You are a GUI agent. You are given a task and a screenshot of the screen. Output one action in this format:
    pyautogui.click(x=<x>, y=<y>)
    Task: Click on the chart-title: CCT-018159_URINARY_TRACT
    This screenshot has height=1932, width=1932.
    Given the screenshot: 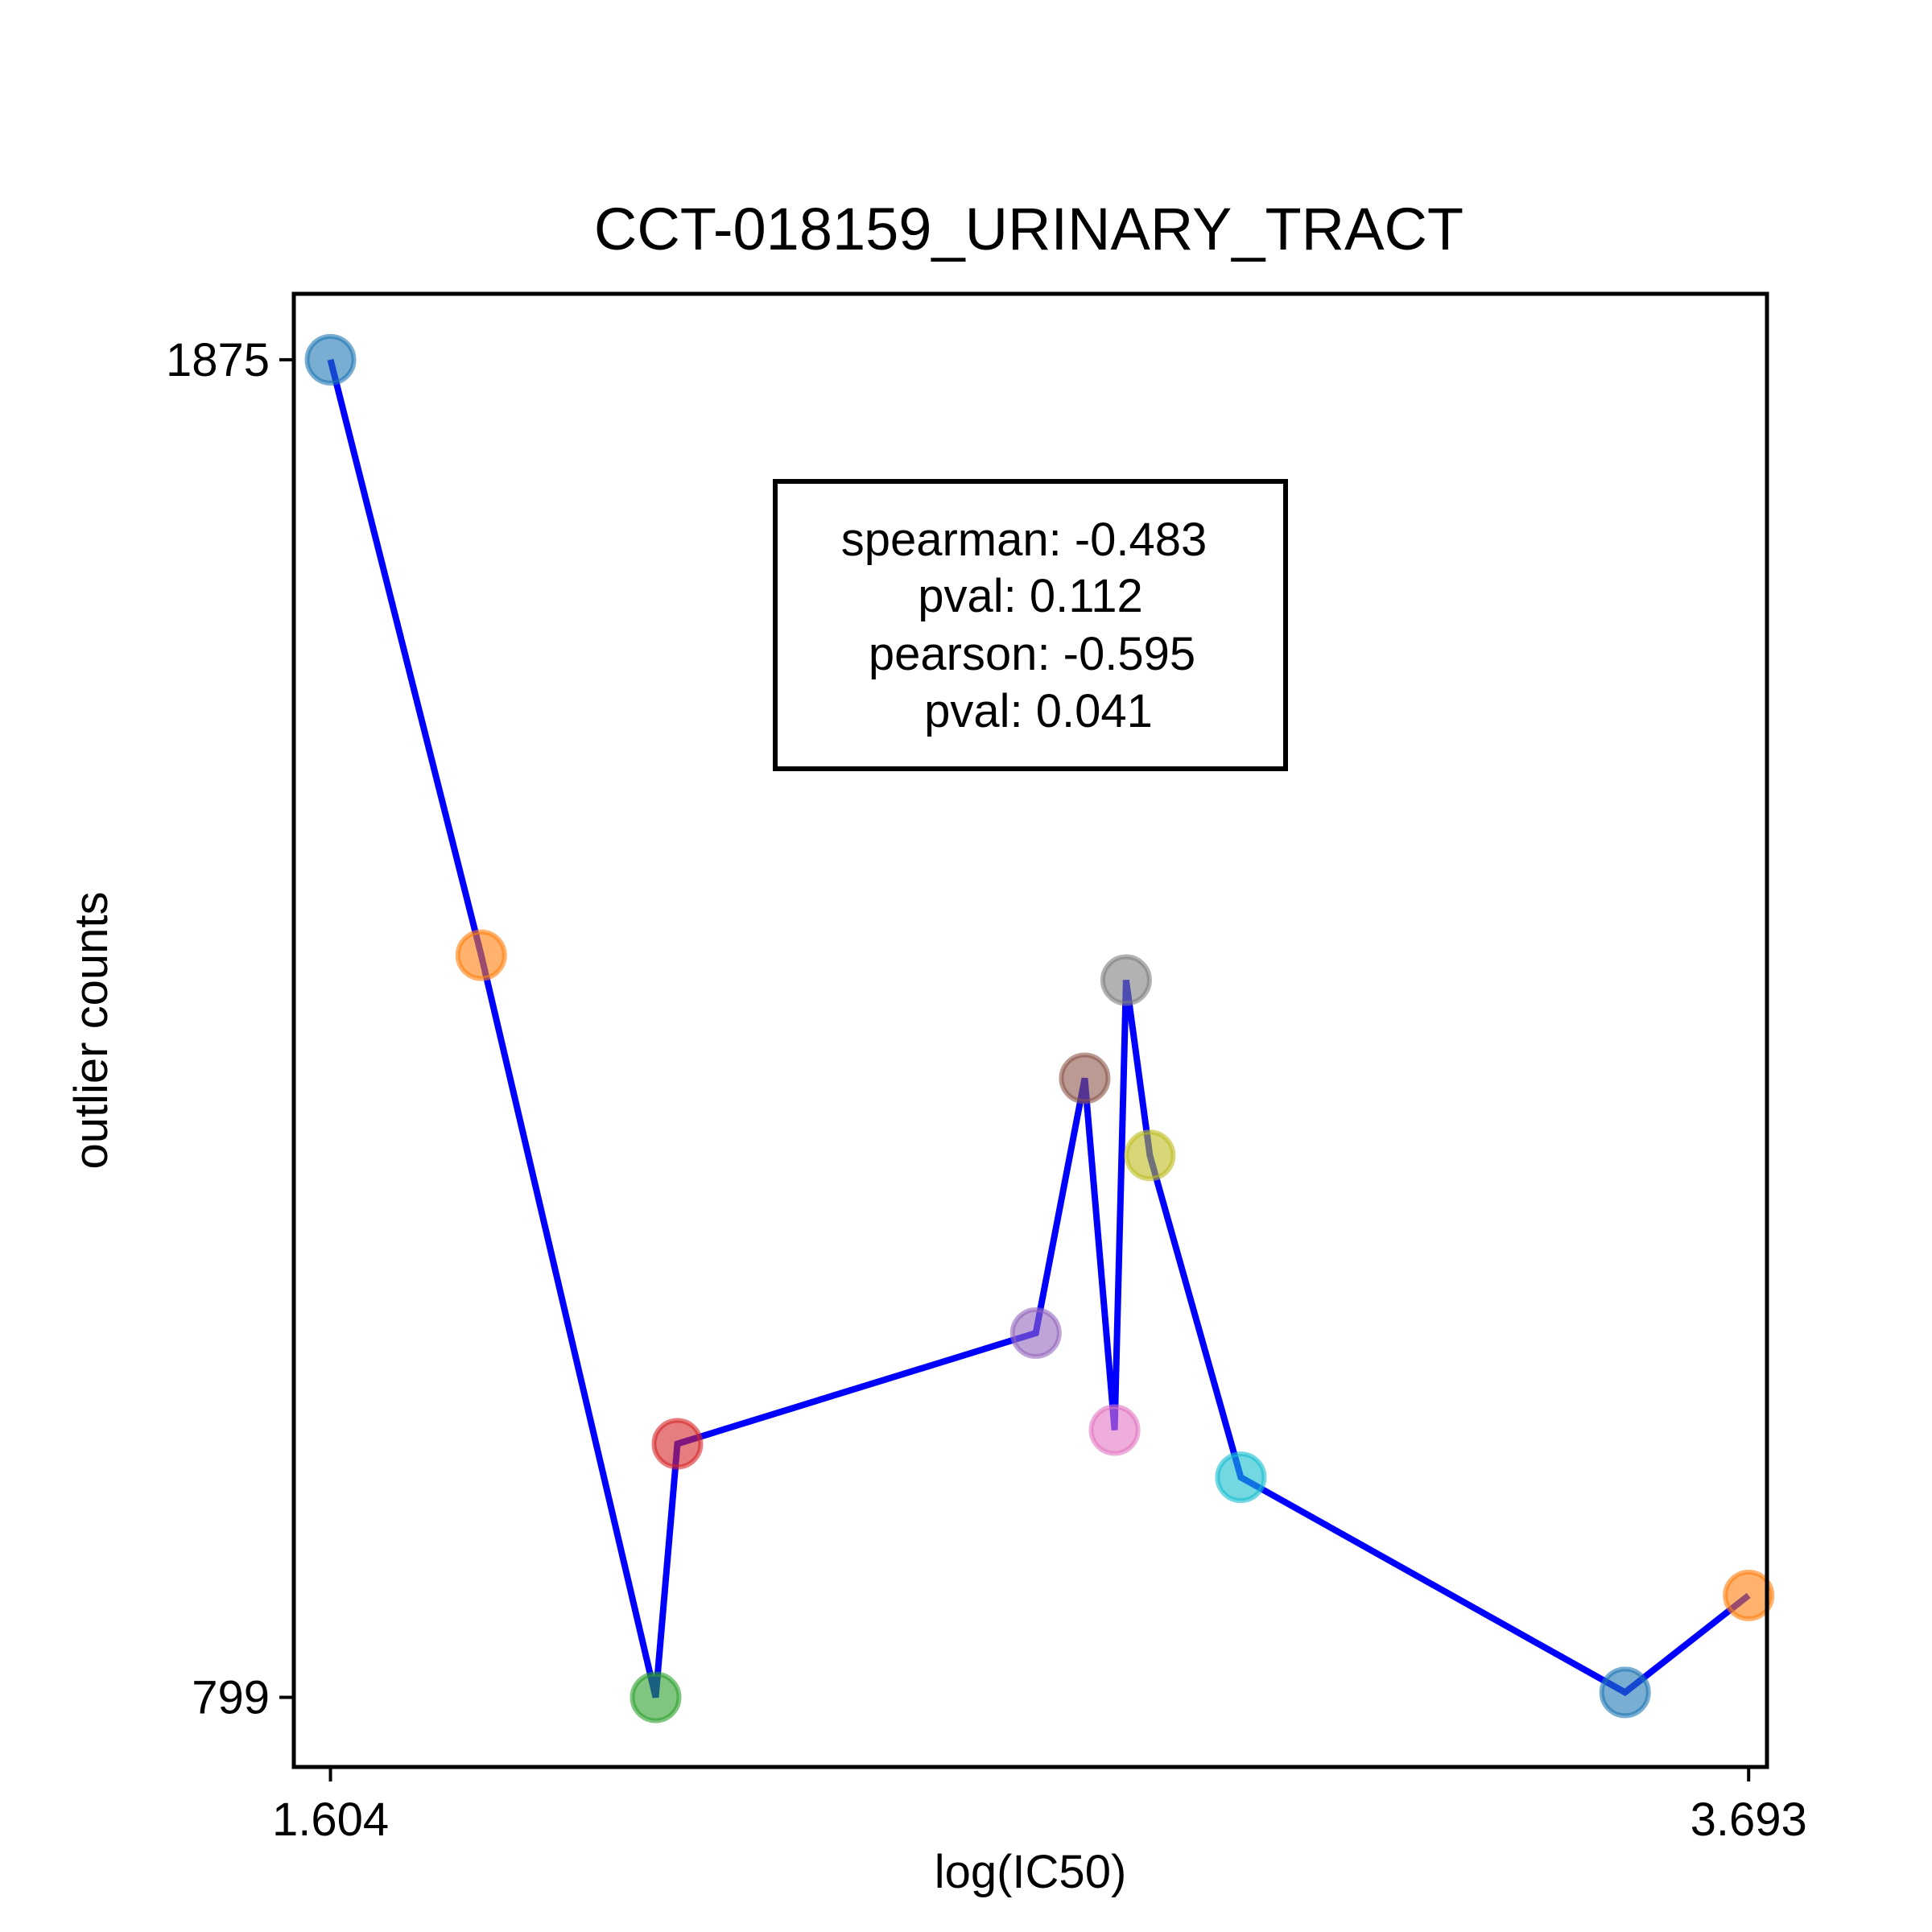 What is the action you would take?
    pyautogui.click(x=1028, y=229)
    